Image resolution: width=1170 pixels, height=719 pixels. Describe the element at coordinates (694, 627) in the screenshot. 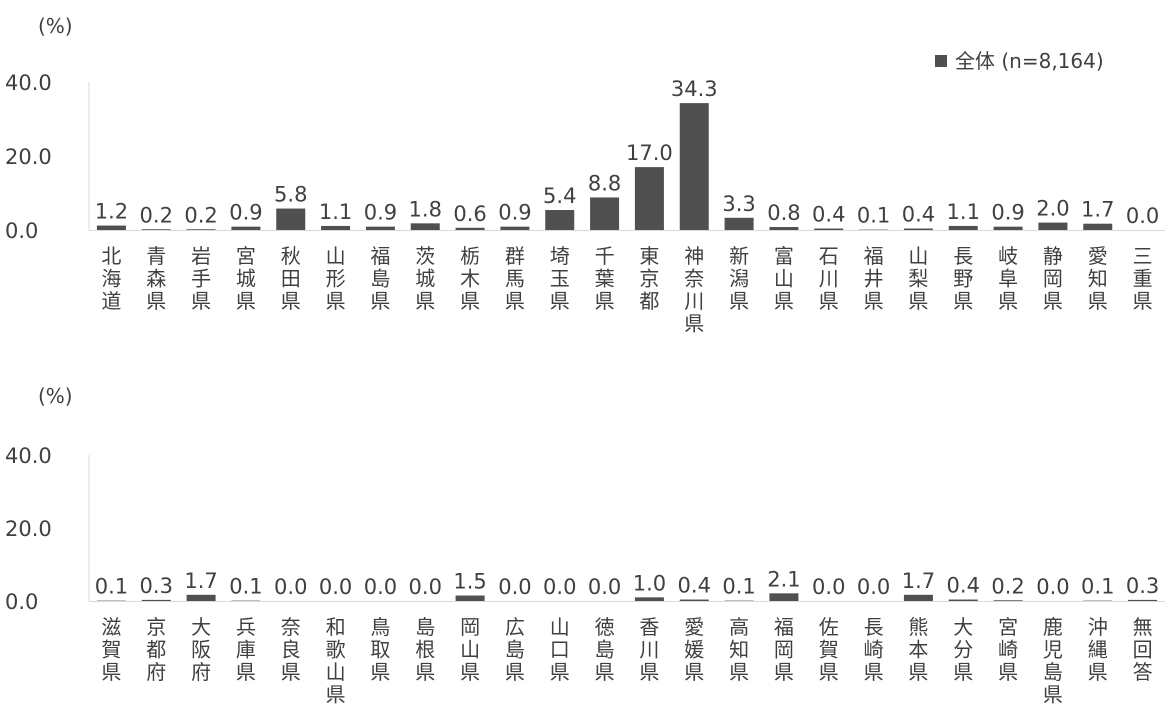

I see `x-tick-char: 愛` at that location.